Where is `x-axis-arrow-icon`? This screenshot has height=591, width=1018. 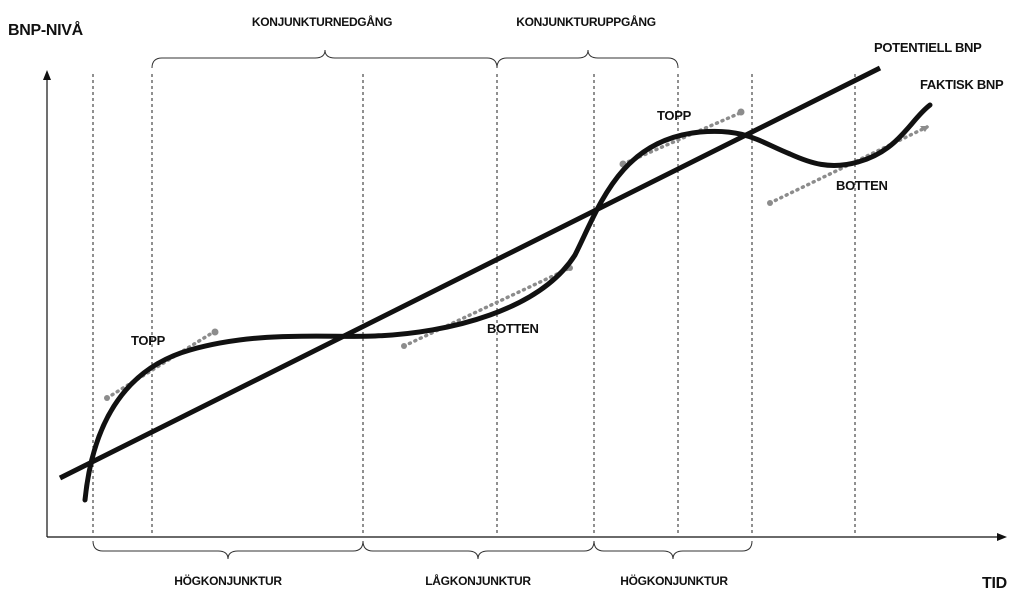
x-axis-arrow-icon is located at coordinates (1002, 537).